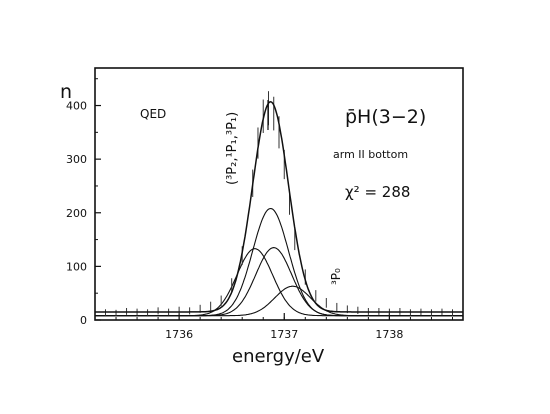 This screenshot has width=550, height=414. Describe the element at coordinates (76, 213) in the screenshot. I see `y-tick-label: 200` at that location.